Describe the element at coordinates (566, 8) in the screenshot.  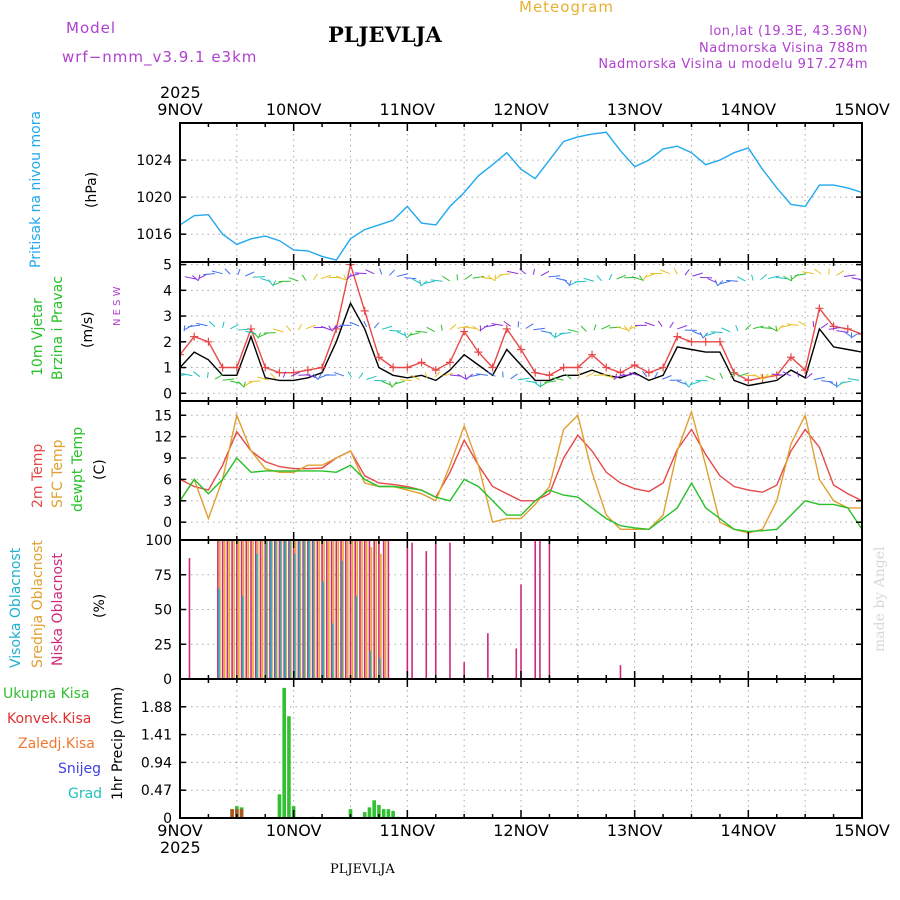
I see `meteogram-label: Meteogram` at that location.